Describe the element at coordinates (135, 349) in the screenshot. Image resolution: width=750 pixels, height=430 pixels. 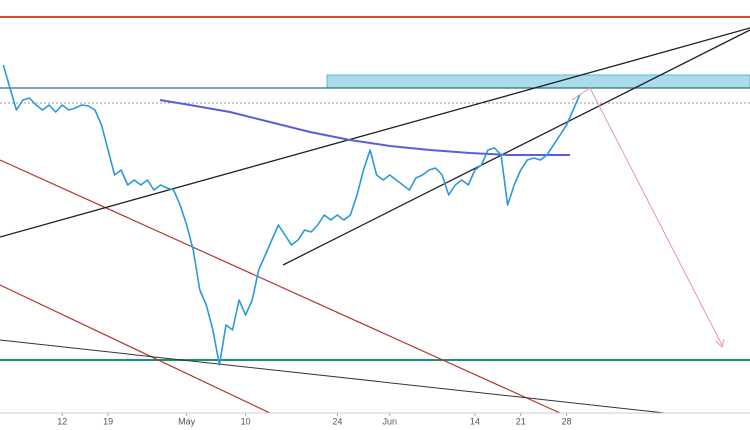
I see `channel-line` at that location.